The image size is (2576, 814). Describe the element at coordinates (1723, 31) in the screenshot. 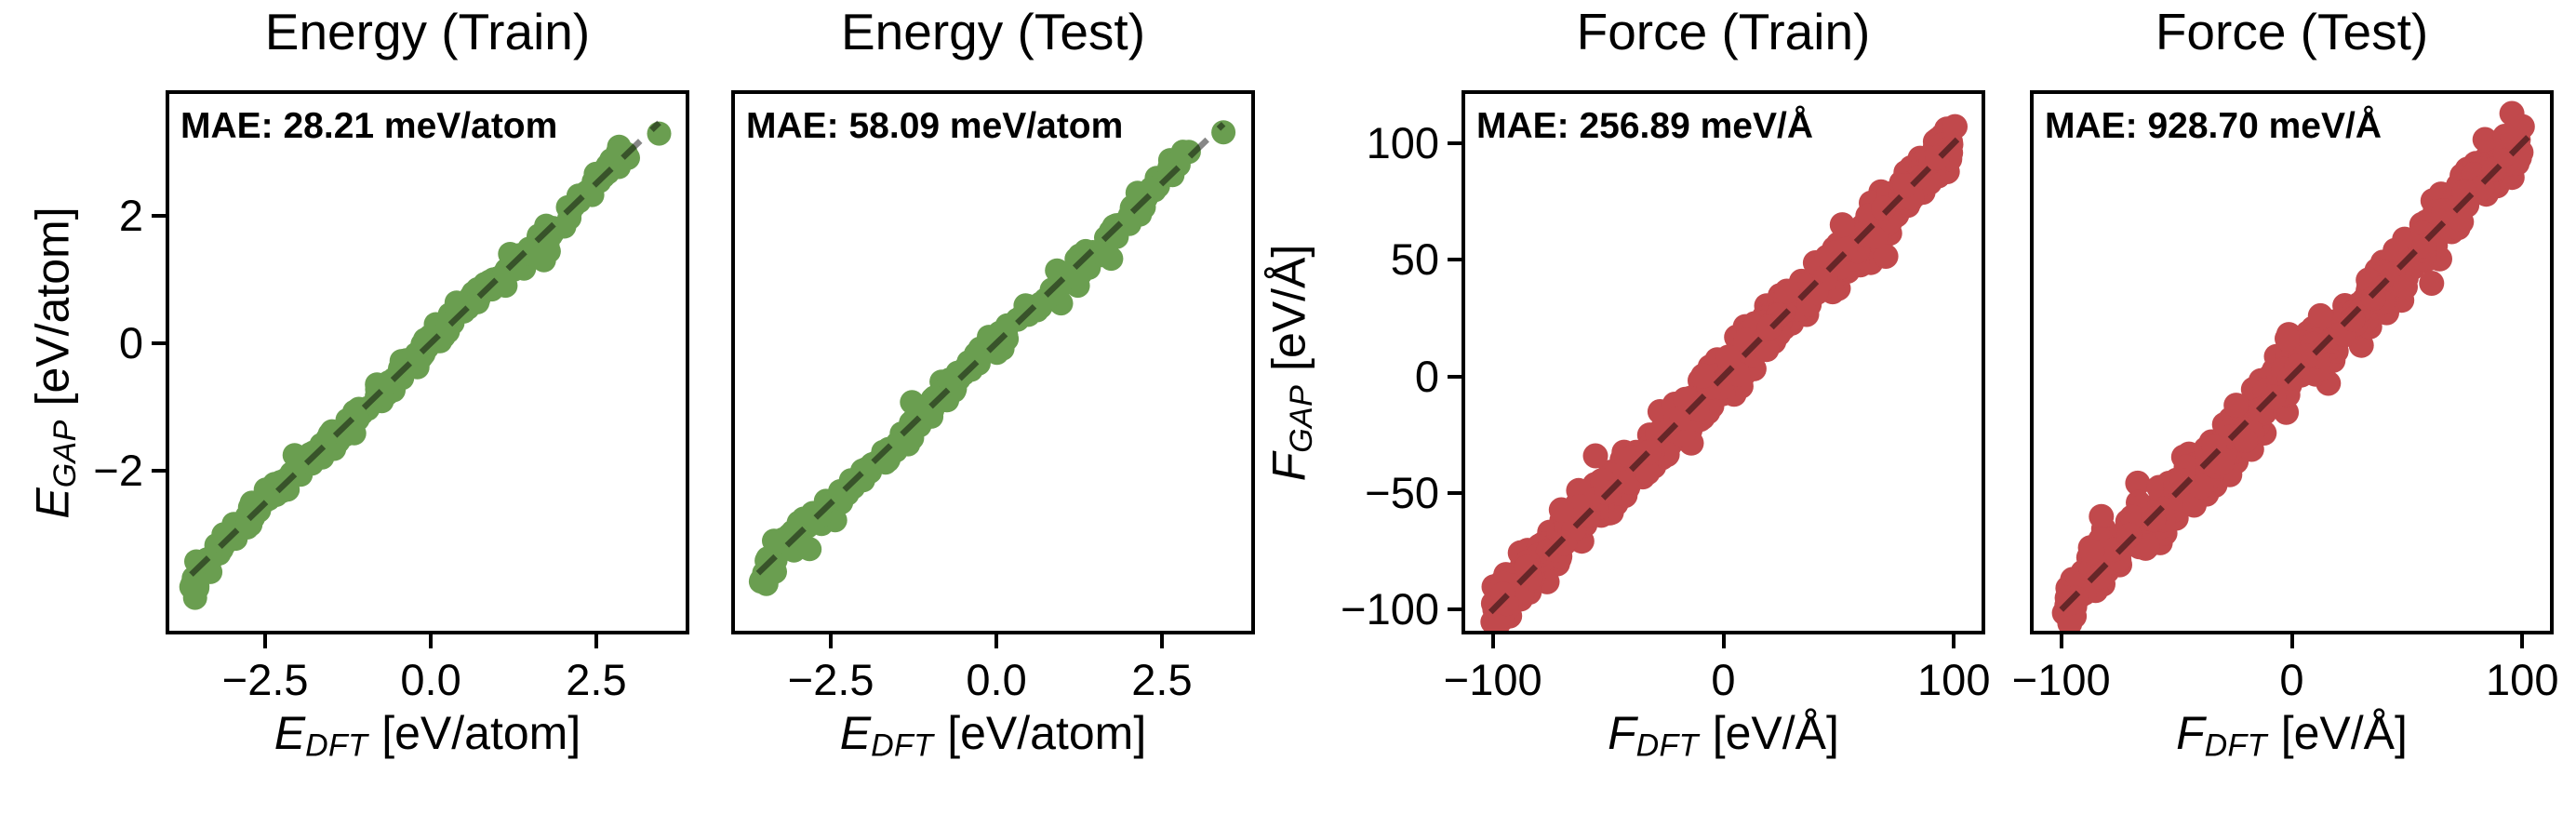

I see `panel-title-force-train: Force (Train)` at that location.